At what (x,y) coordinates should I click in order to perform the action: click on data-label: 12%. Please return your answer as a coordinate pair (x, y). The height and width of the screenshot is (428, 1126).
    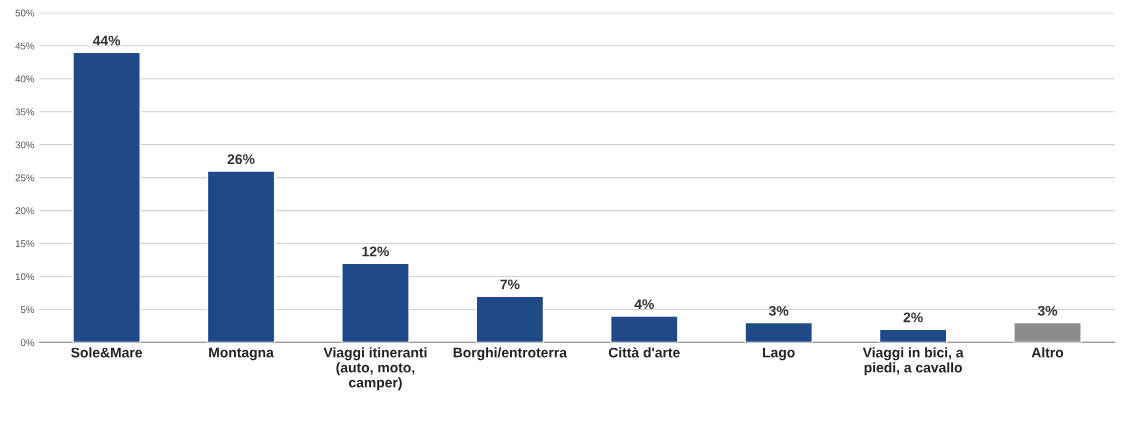
    Looking at the image, I should click on (375, 251).